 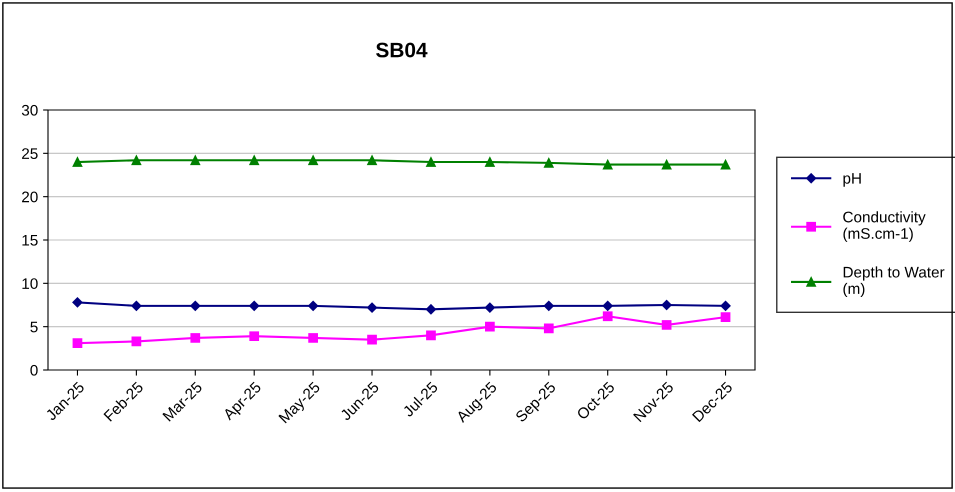 What do you see at coordinates (852, 180) in the screenshot?
I see `legend-label: pH` at bounding box center [852, 180].